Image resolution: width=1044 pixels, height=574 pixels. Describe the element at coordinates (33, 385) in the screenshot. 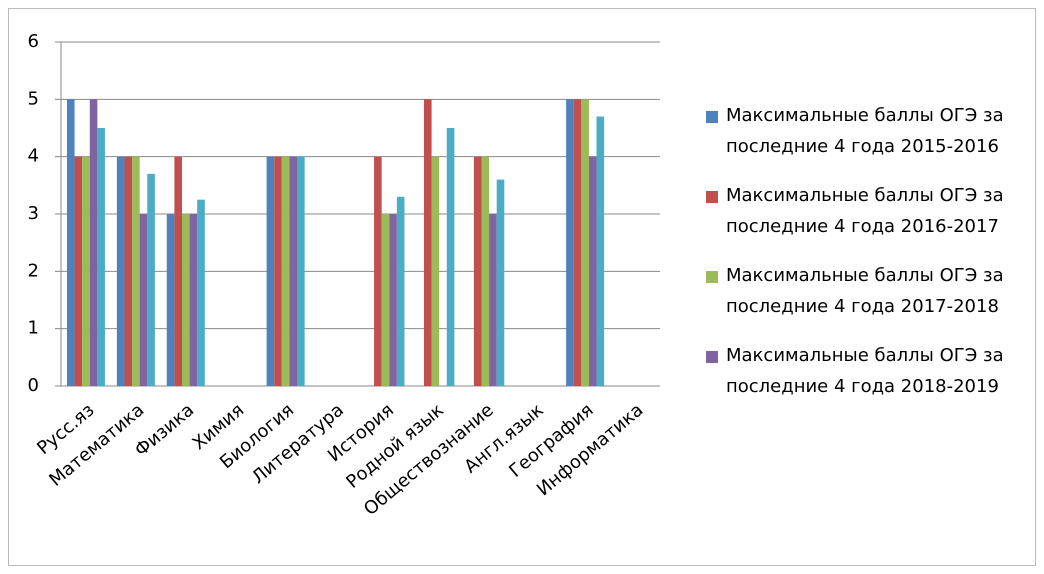

I see `y-tick-label: 0` at that location.